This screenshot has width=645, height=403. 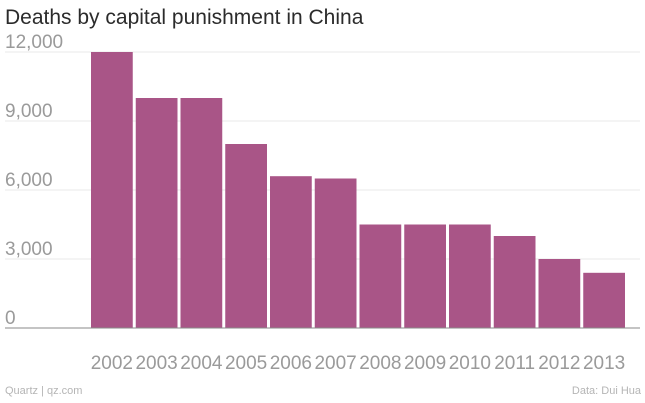 What do you see at coordinates (291, 252) in the screenshot?
I see `bar-2006` at bounding box center [291, 252].